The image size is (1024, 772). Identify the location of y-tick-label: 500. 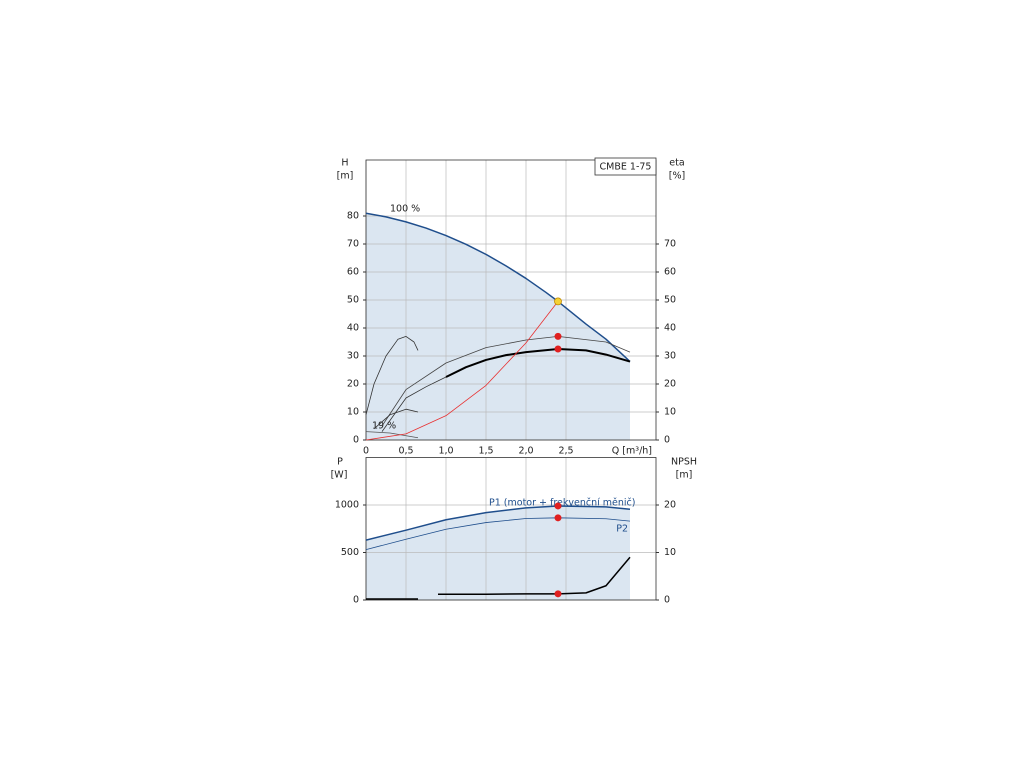
(350, 552).